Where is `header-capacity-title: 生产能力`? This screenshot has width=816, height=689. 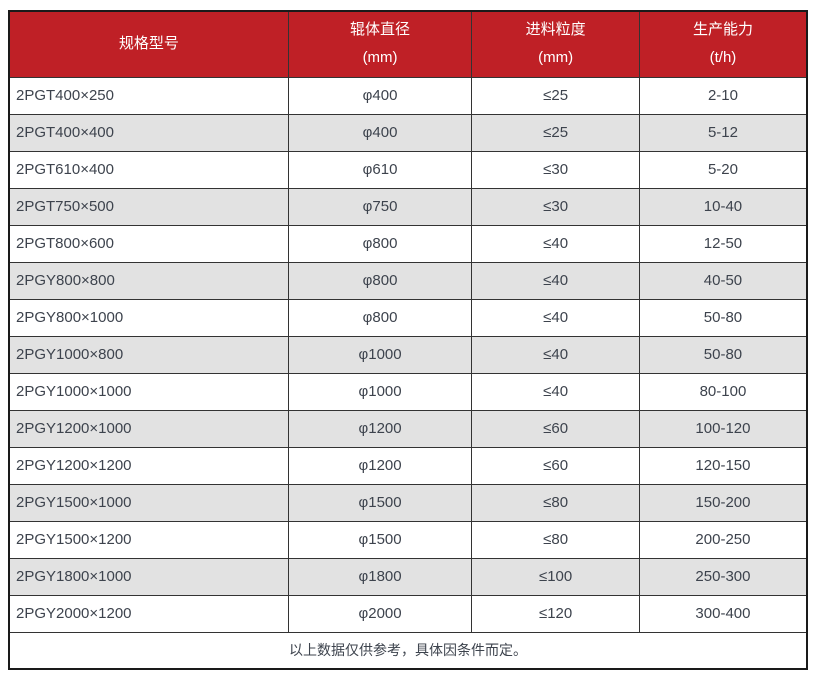 header-capacity-title: 生产能力 is located at coordinates (722, 29).